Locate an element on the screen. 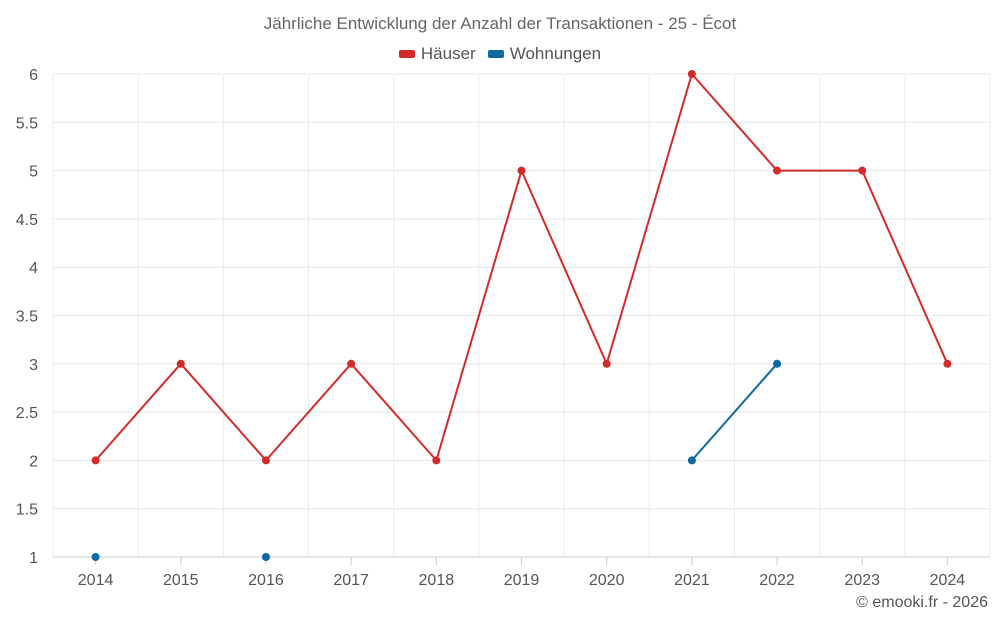 The height and width of the screenshot is (625, 1000). x-tick-label: 2015 is located at coordinates (181, 580).